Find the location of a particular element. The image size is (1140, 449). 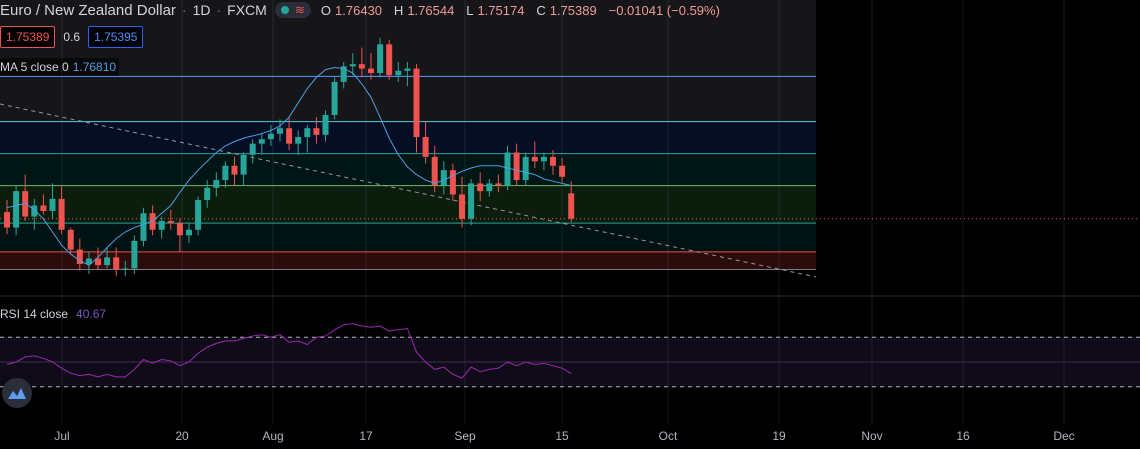

buy-price-box: 1.75395 is located at coordinates (116, 37).